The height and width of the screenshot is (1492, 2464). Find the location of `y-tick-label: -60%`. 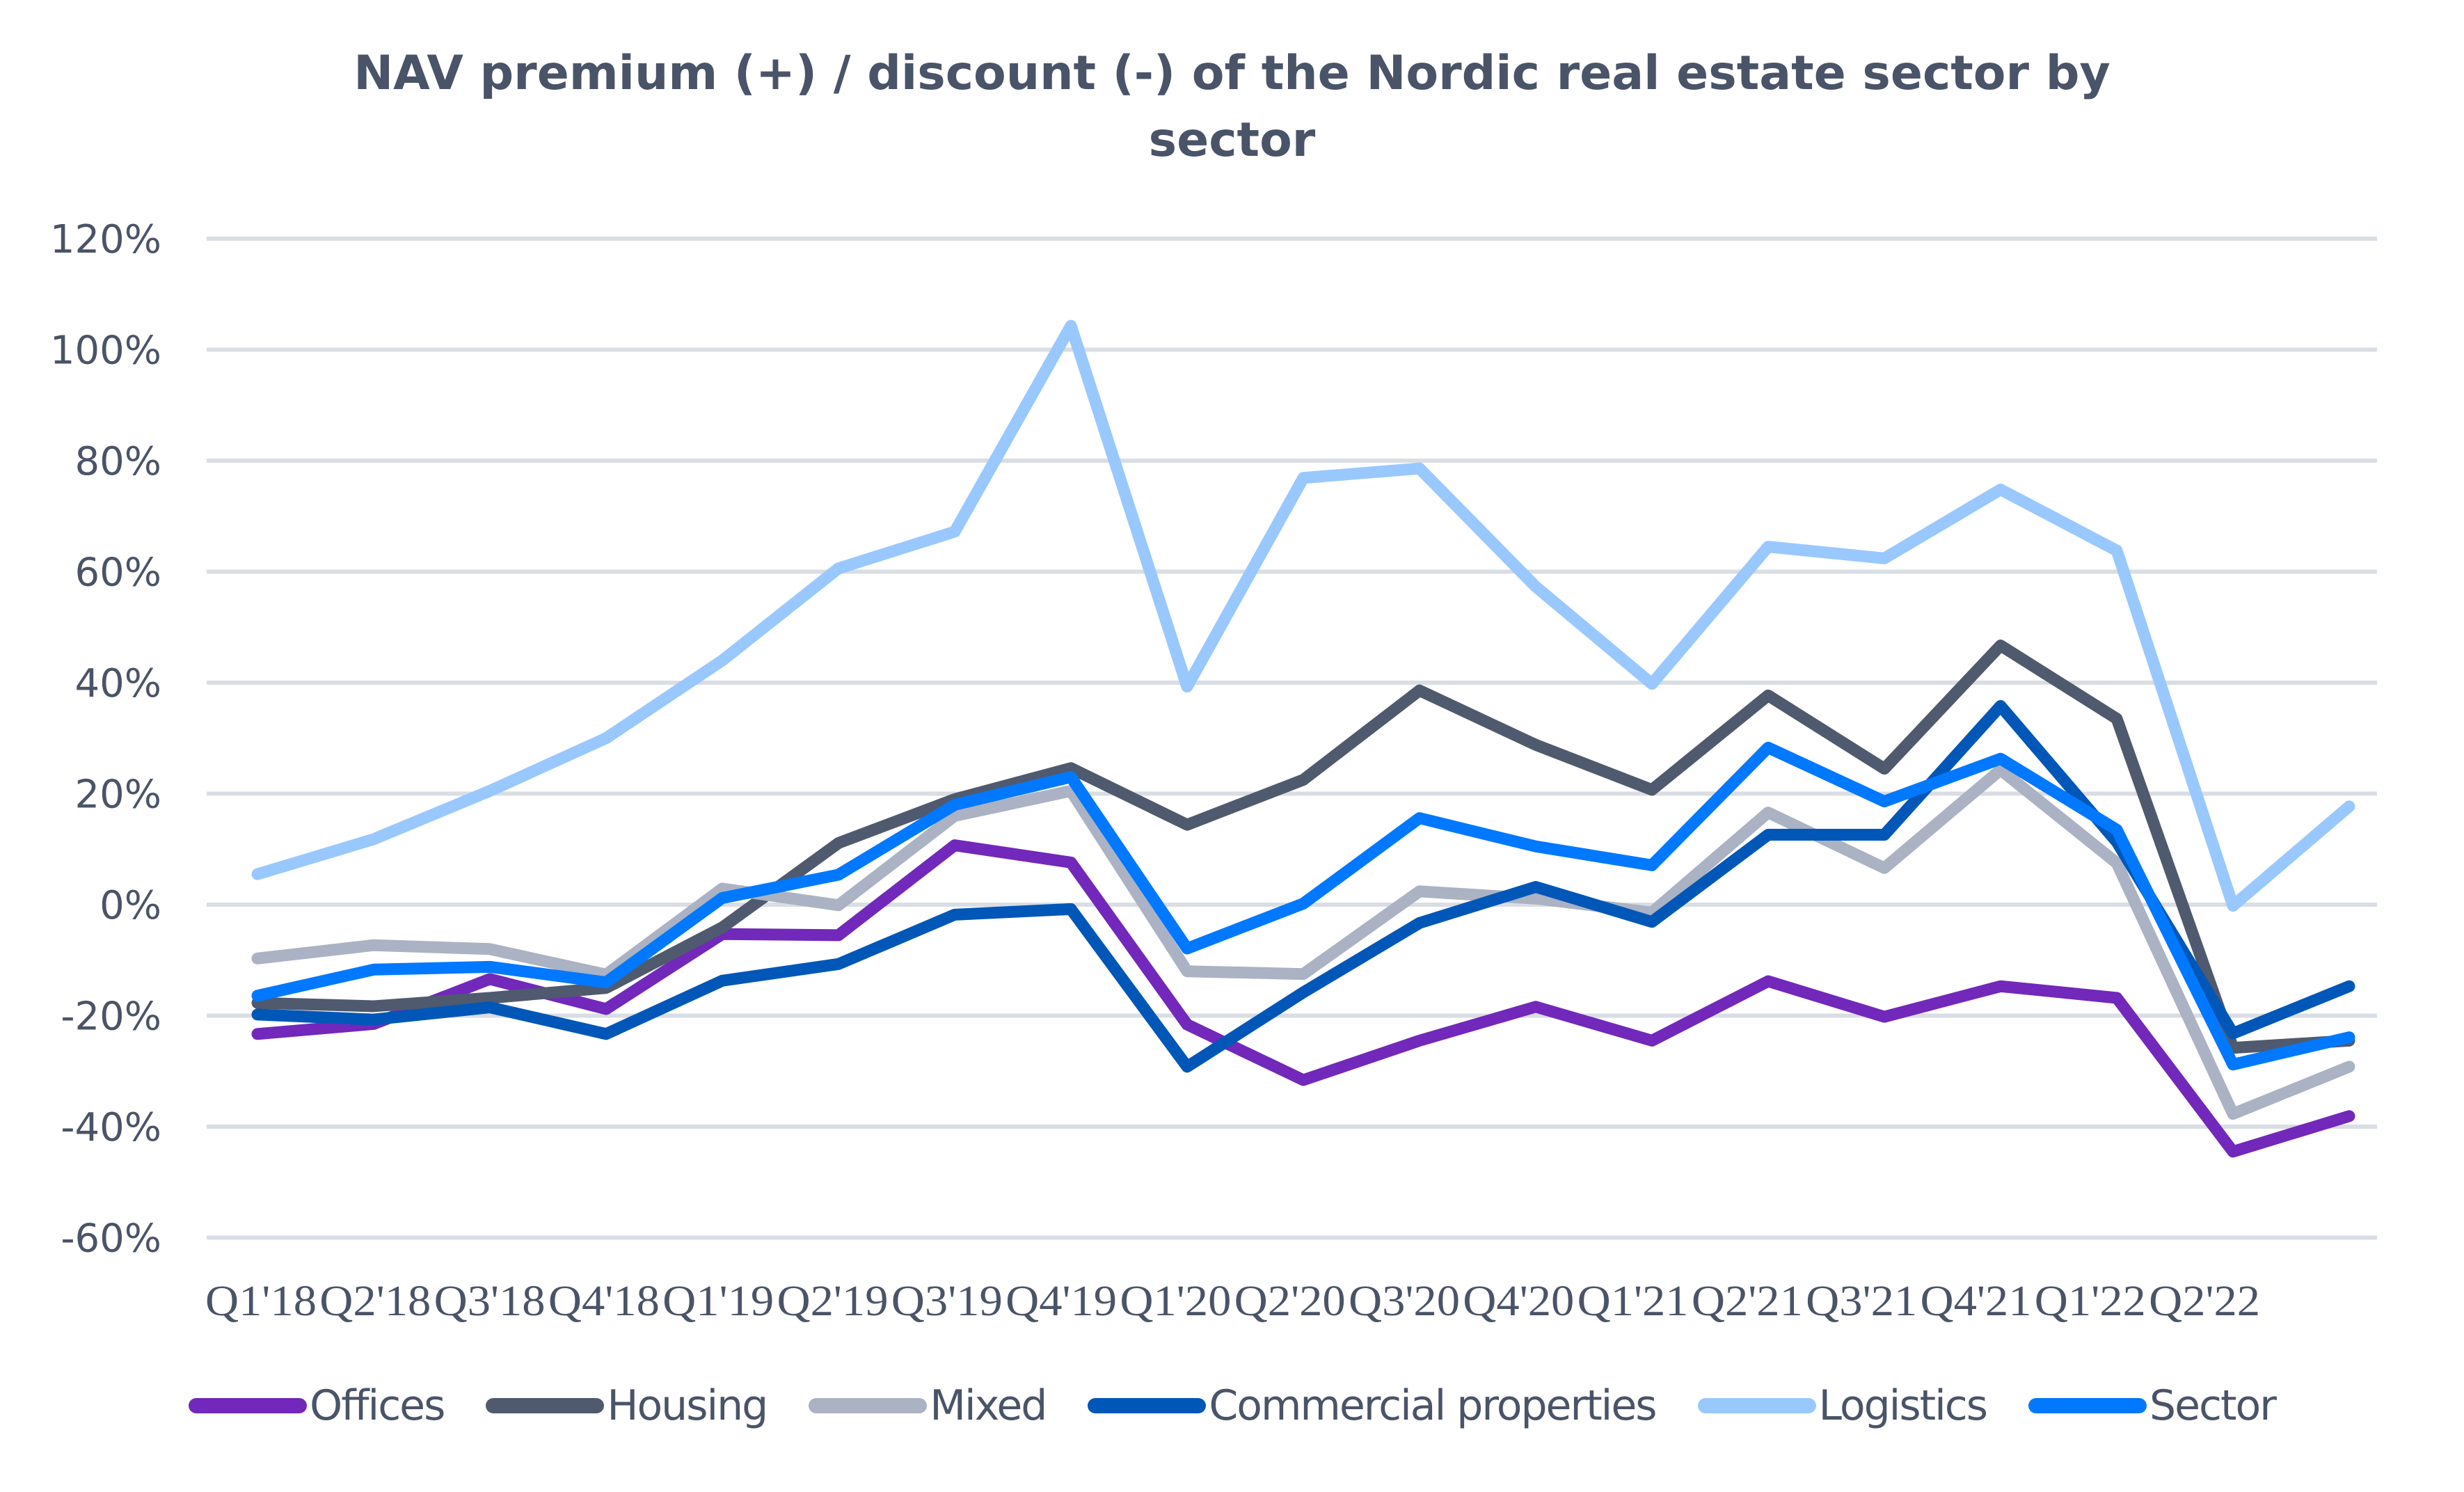

y-tick-label: -60% is located at coordinates (111, 1239).